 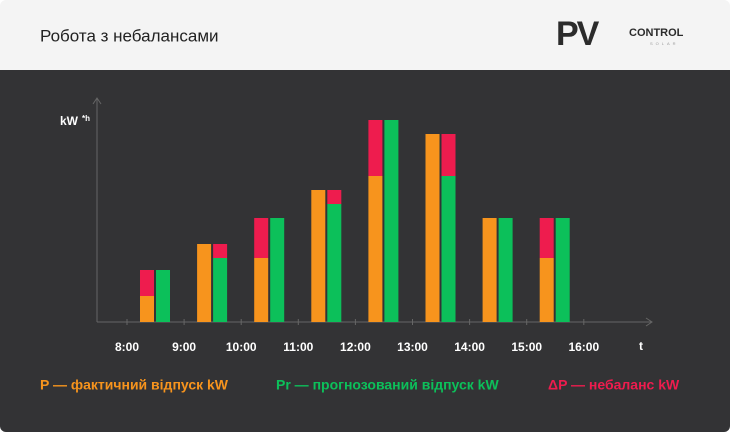 I want to click on page-title: Робота з небалансами, so click(x=129, y=35).